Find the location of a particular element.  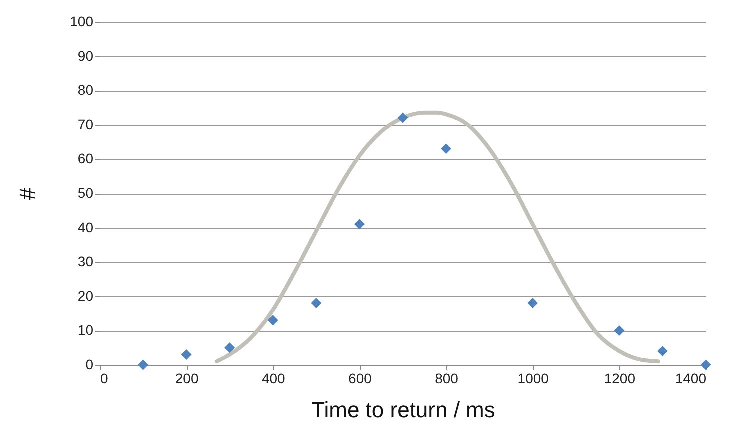

y-tick-label: 50 is located at coordinates (86, 193).